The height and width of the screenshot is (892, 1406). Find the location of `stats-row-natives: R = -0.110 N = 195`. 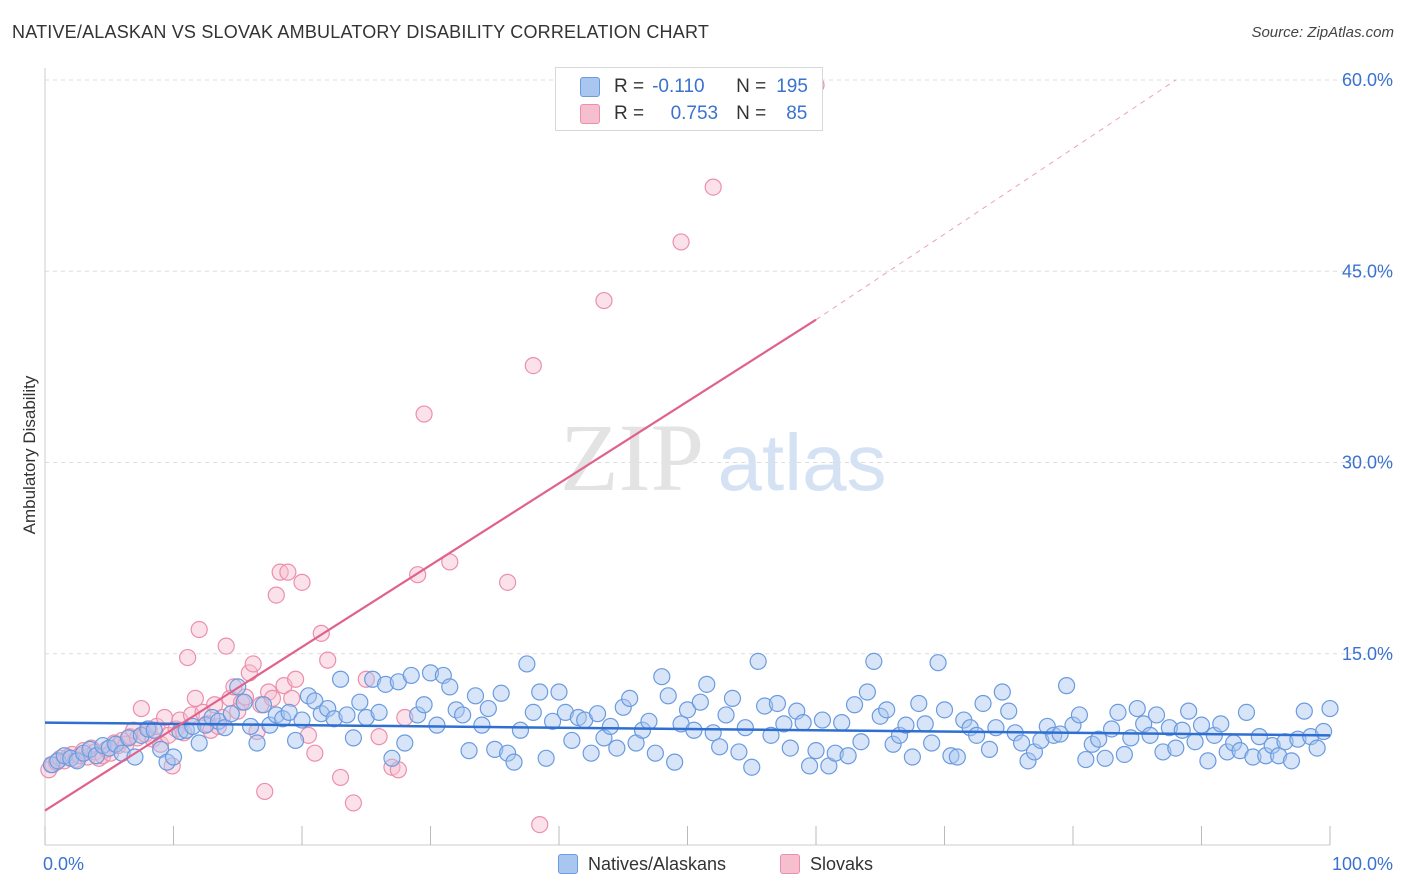

stats-row-natives: R = -0.110 N = 195 is located at coordinates (694, 87).